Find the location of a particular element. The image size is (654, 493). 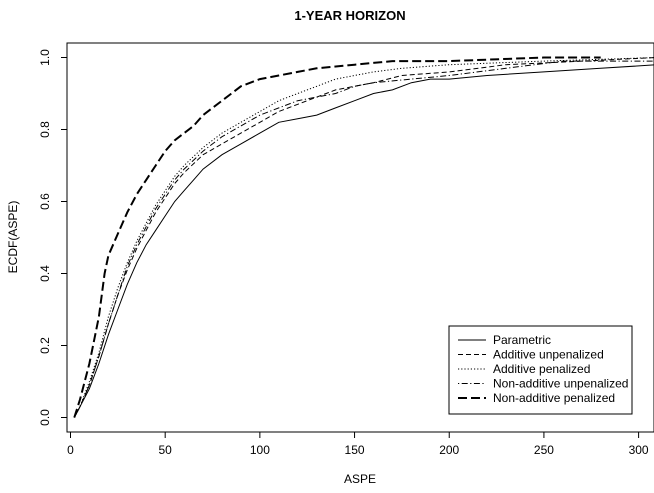

y-axis-label: ECDF(ASPE) is located at coordinates (13, 237).